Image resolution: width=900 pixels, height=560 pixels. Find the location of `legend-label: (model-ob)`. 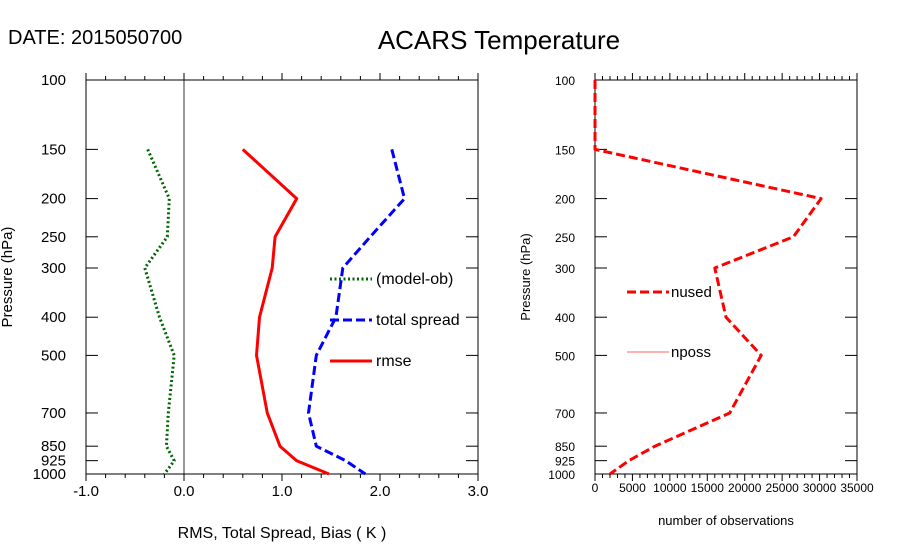

legend-label: (model-ob) is located at coordinates (414, 279).